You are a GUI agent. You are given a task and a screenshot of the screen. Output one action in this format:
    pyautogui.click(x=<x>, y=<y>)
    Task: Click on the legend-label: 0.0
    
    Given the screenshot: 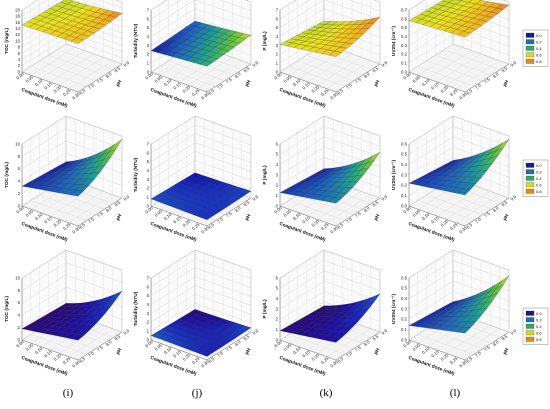 What is the action you would take?
    pyautogui.click(x=539, y=165)
    